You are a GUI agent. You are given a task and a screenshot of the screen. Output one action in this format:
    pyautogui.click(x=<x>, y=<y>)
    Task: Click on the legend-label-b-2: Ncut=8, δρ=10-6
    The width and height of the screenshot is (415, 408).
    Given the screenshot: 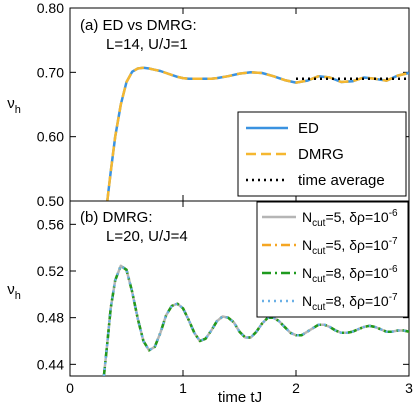 What is the action you would take?
    pyautogui.click(x=350, y=274)
    